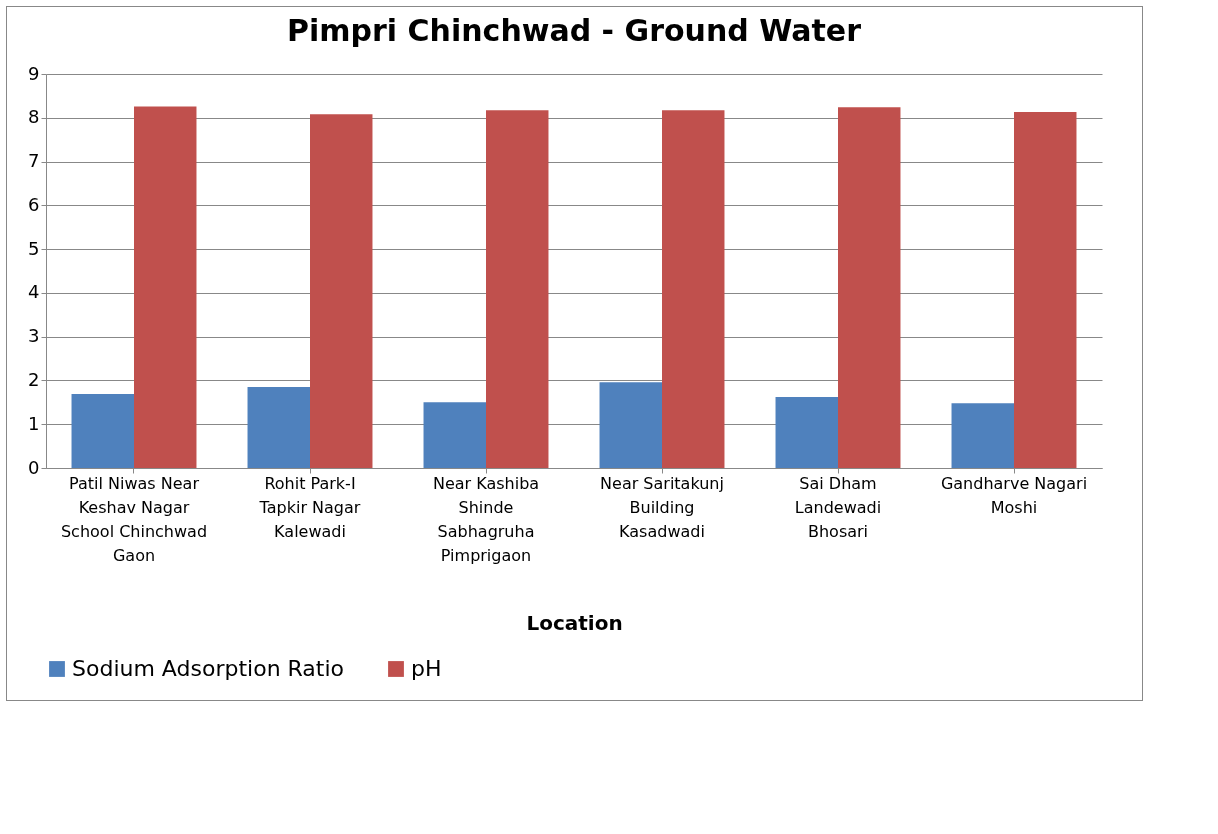  I want to click on x-tick-label: Gandharve Nagari Moshi, so click(1014, 495).